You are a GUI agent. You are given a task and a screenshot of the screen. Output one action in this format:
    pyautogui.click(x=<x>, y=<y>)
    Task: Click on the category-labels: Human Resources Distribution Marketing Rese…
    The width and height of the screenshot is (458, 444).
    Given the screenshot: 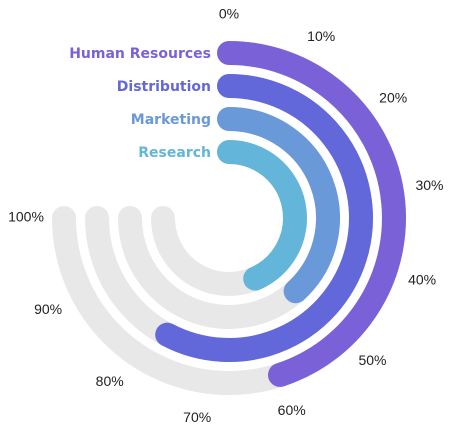 What is the action you would take?
    pyautogui.click(x=140, y=103)
    